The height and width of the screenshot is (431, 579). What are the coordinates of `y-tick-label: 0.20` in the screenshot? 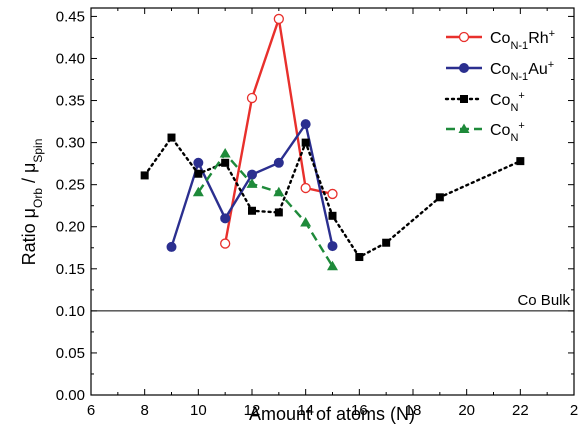 It's located at (70, 227).